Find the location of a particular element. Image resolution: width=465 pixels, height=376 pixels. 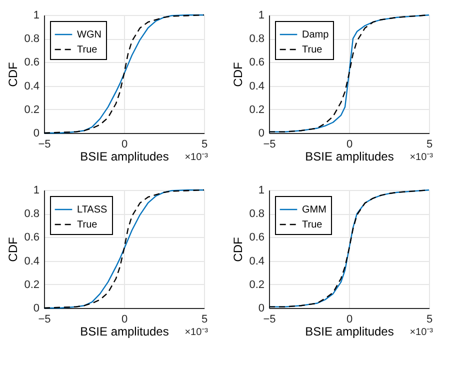

legend-label: GMM is located at coordinates (314, 210).